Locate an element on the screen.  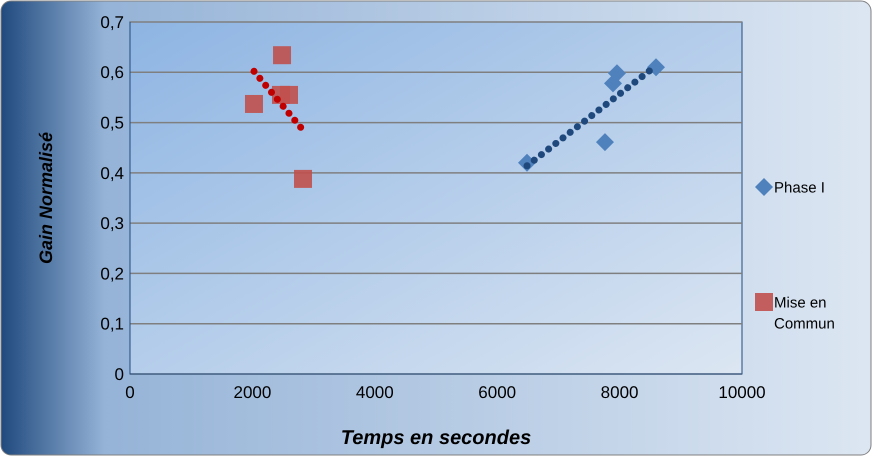
y-tick-label: 0,7 is located at coordinates (112, 22).